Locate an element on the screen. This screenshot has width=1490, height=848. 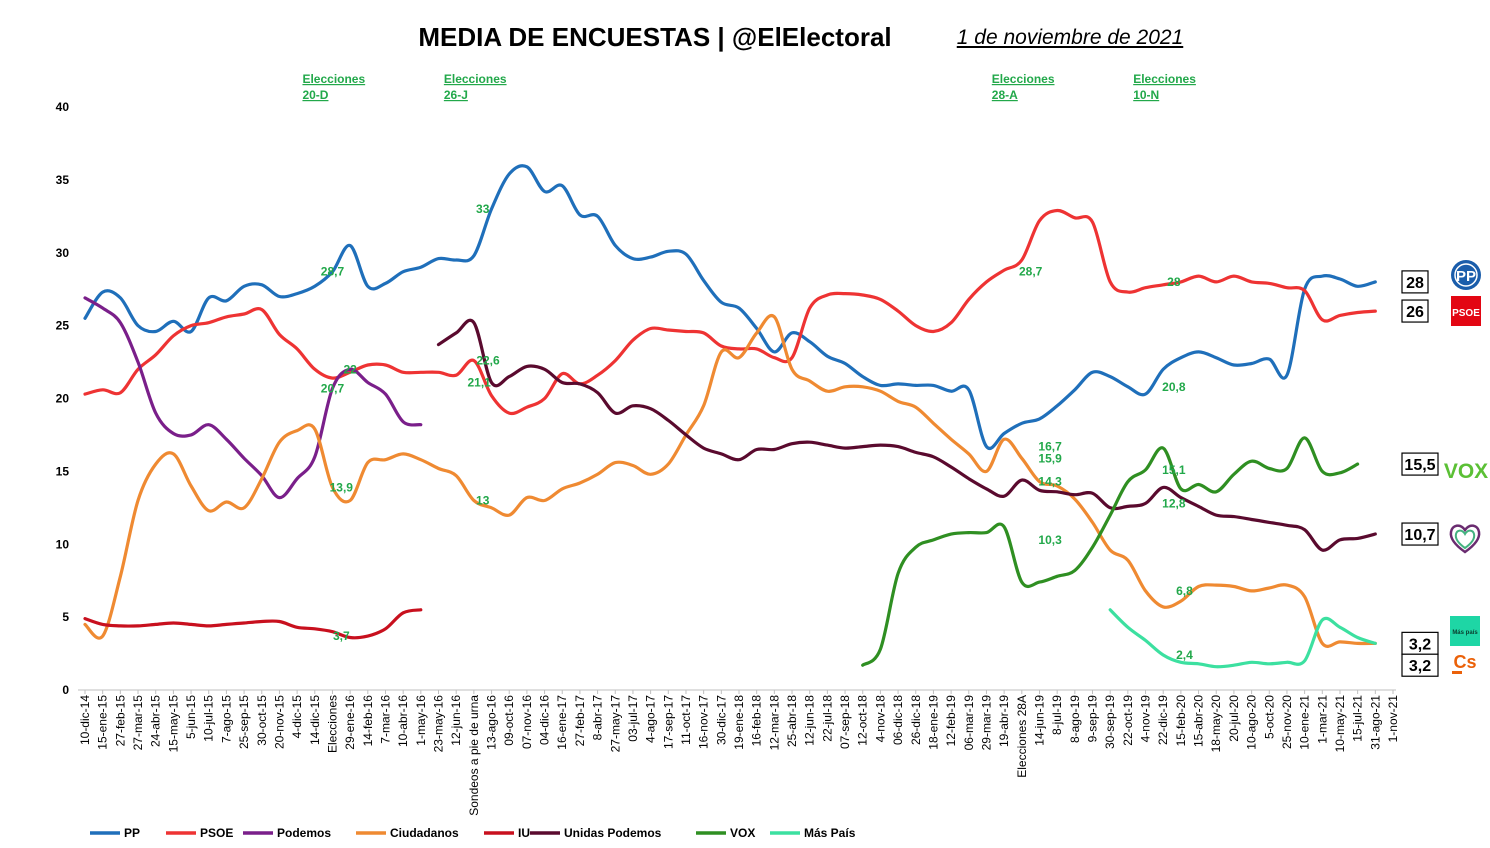
data-label: 13 is located at coordinates (483, 501).